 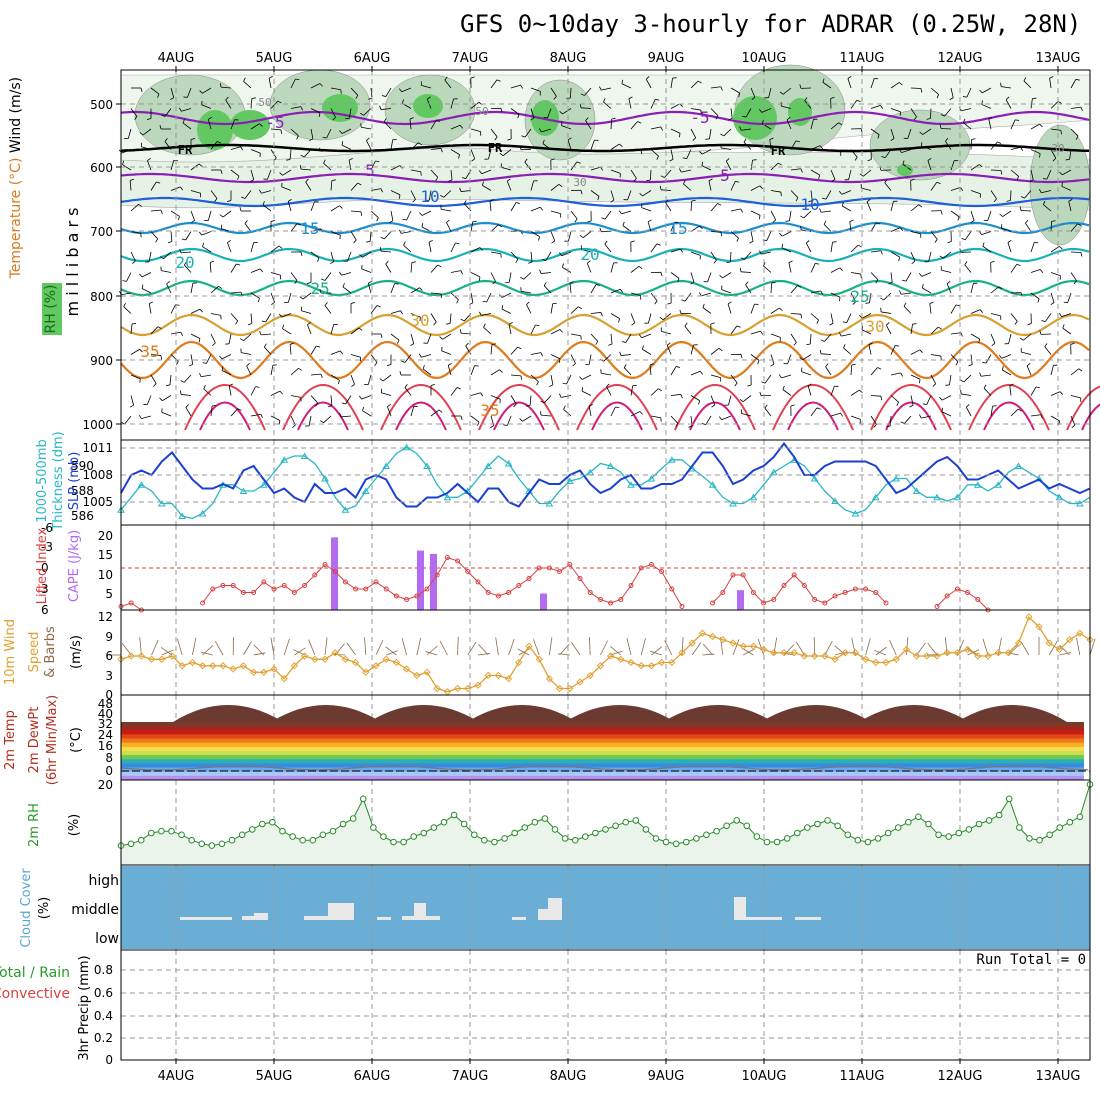 What do you see at coordinates (495, 148) in the screenshot?
I see `freezing-level-label: FR` at bounding box center [495, 148].